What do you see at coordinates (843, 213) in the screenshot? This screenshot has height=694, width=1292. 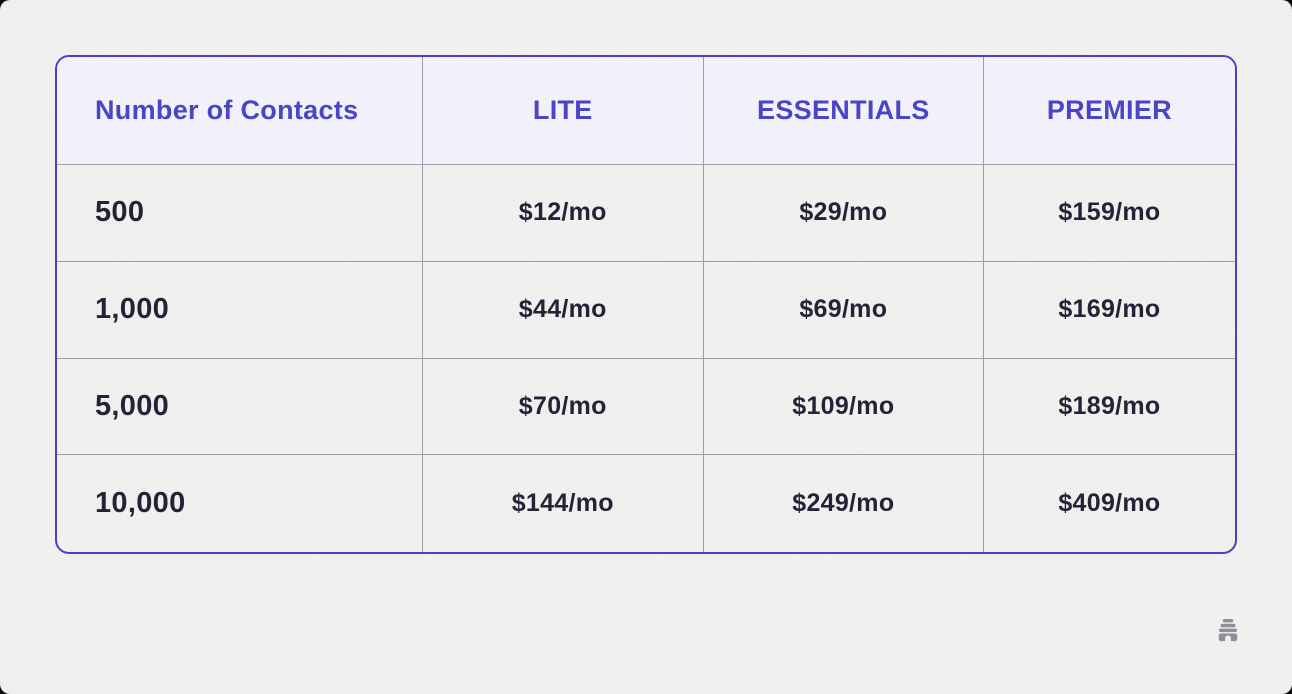 I see `essentials-price: $29/mo` at bounding box center [843, 213].